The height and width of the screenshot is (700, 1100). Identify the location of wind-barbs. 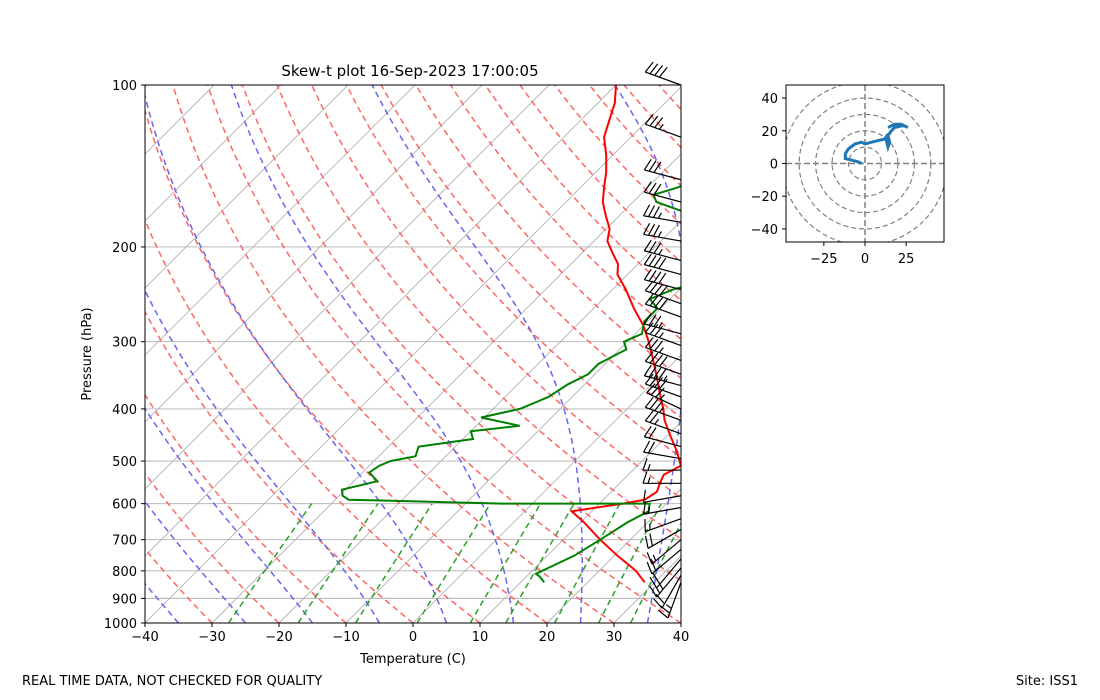
(662, 340).